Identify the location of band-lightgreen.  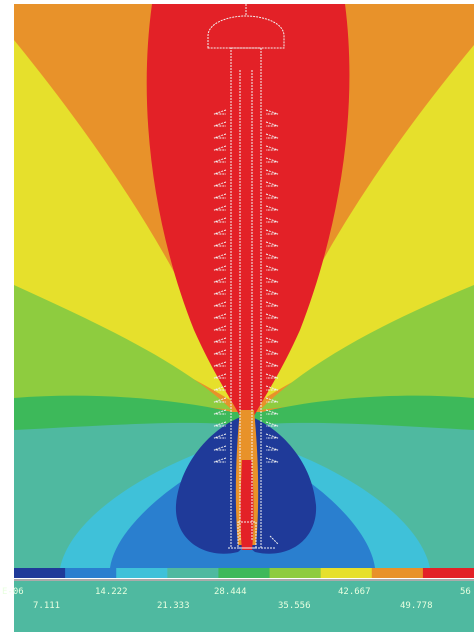
(123, 347).